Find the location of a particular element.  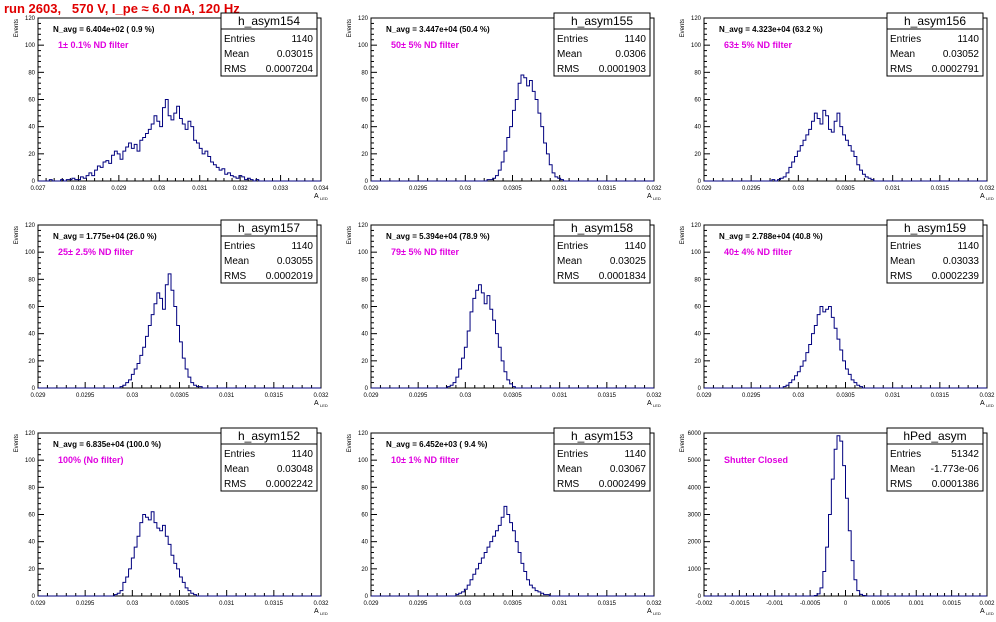

stat-value: 51342 is located at coordinates (965, 454).